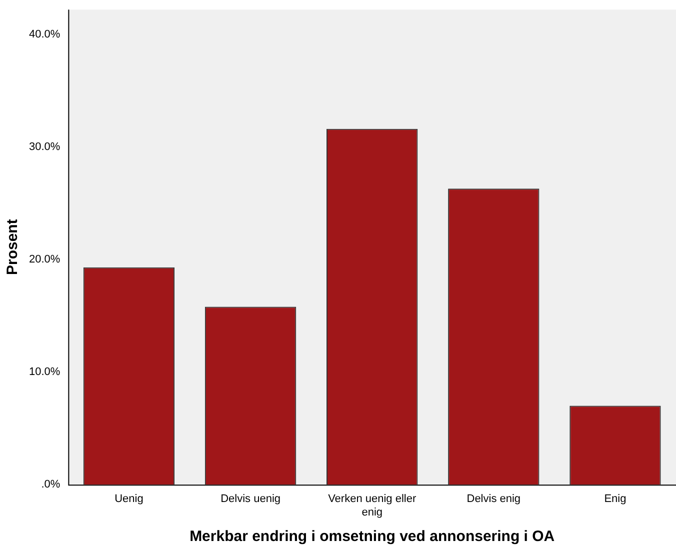  What do you see at coordinates (44, 34) in the screenshot?
I see `y-tick-label: 40.0%` at bounding box center [44, 34].